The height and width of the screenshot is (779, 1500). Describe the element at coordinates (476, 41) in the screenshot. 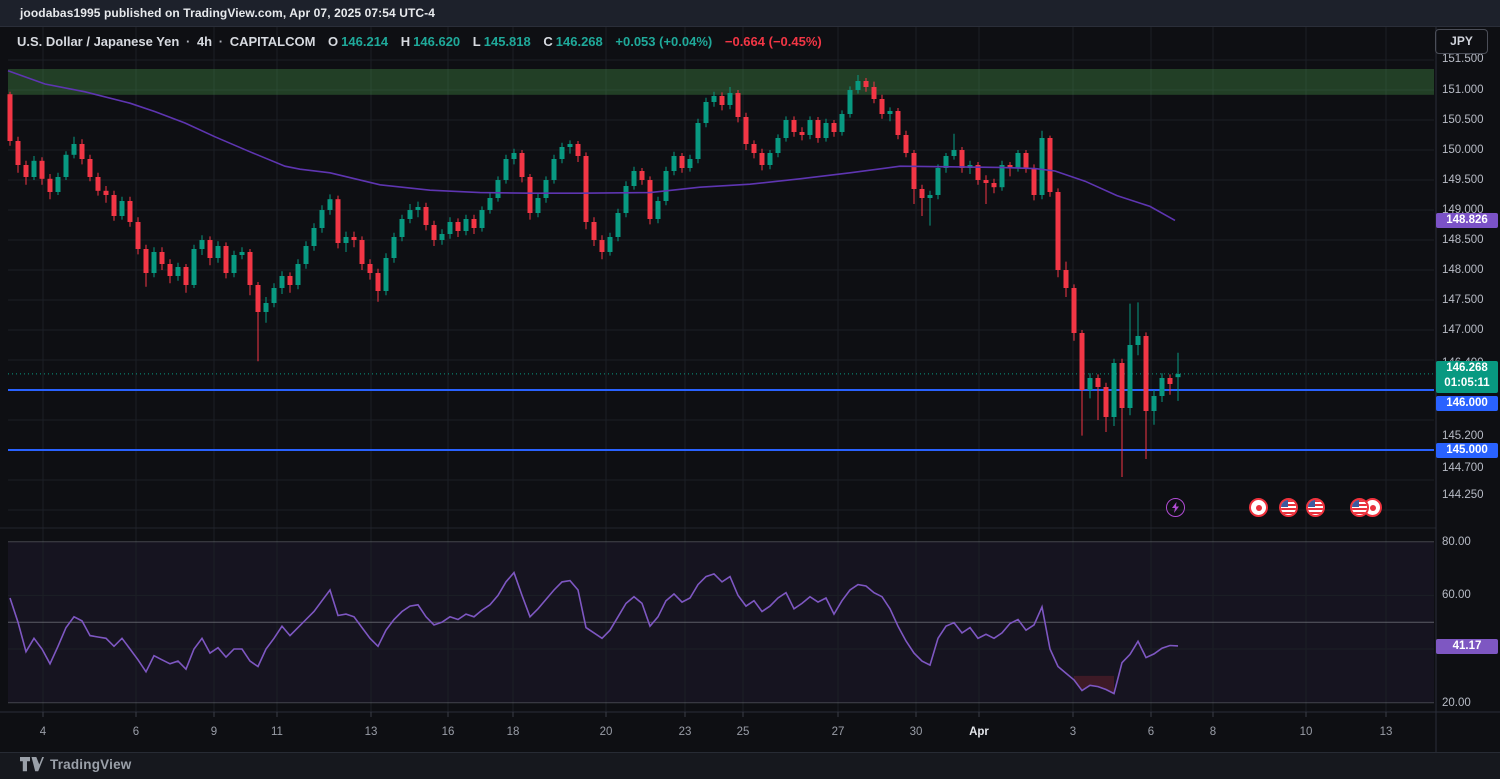

I see `low-label: L` at that location.